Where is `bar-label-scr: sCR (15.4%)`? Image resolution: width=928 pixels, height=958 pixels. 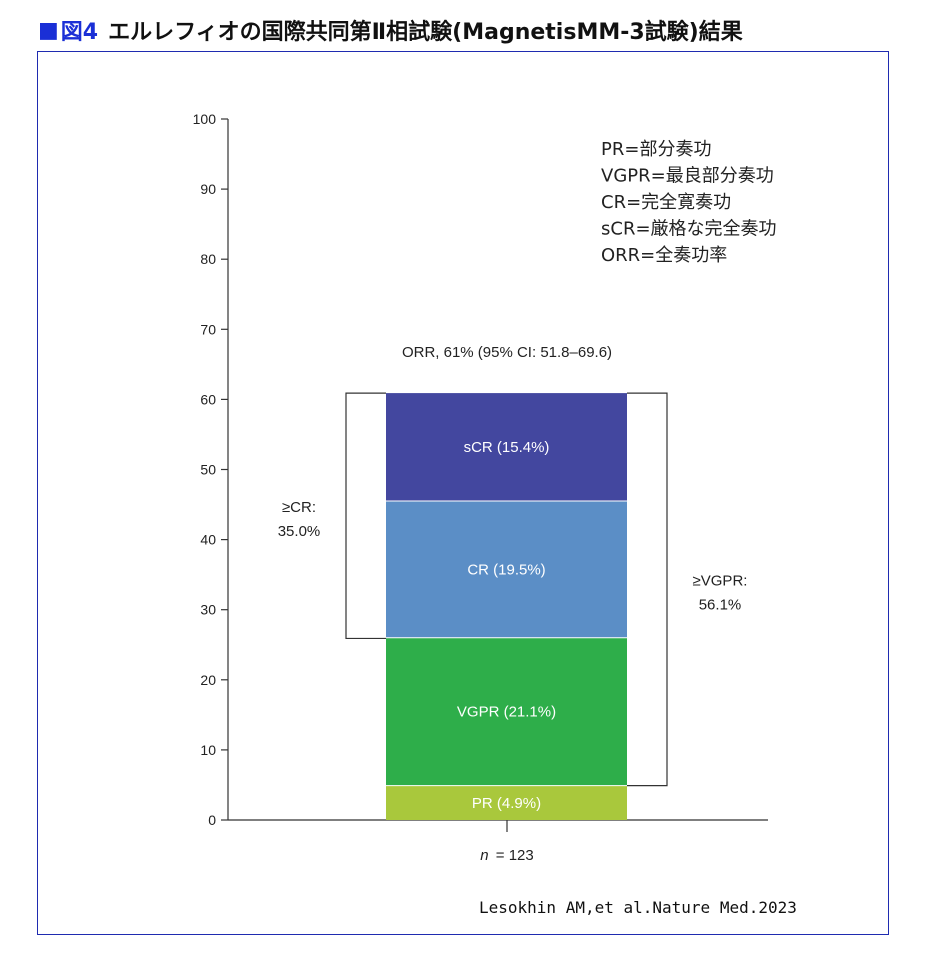 bar-label-scr: sCR (15.4%) is located at coordinates (507, 447).